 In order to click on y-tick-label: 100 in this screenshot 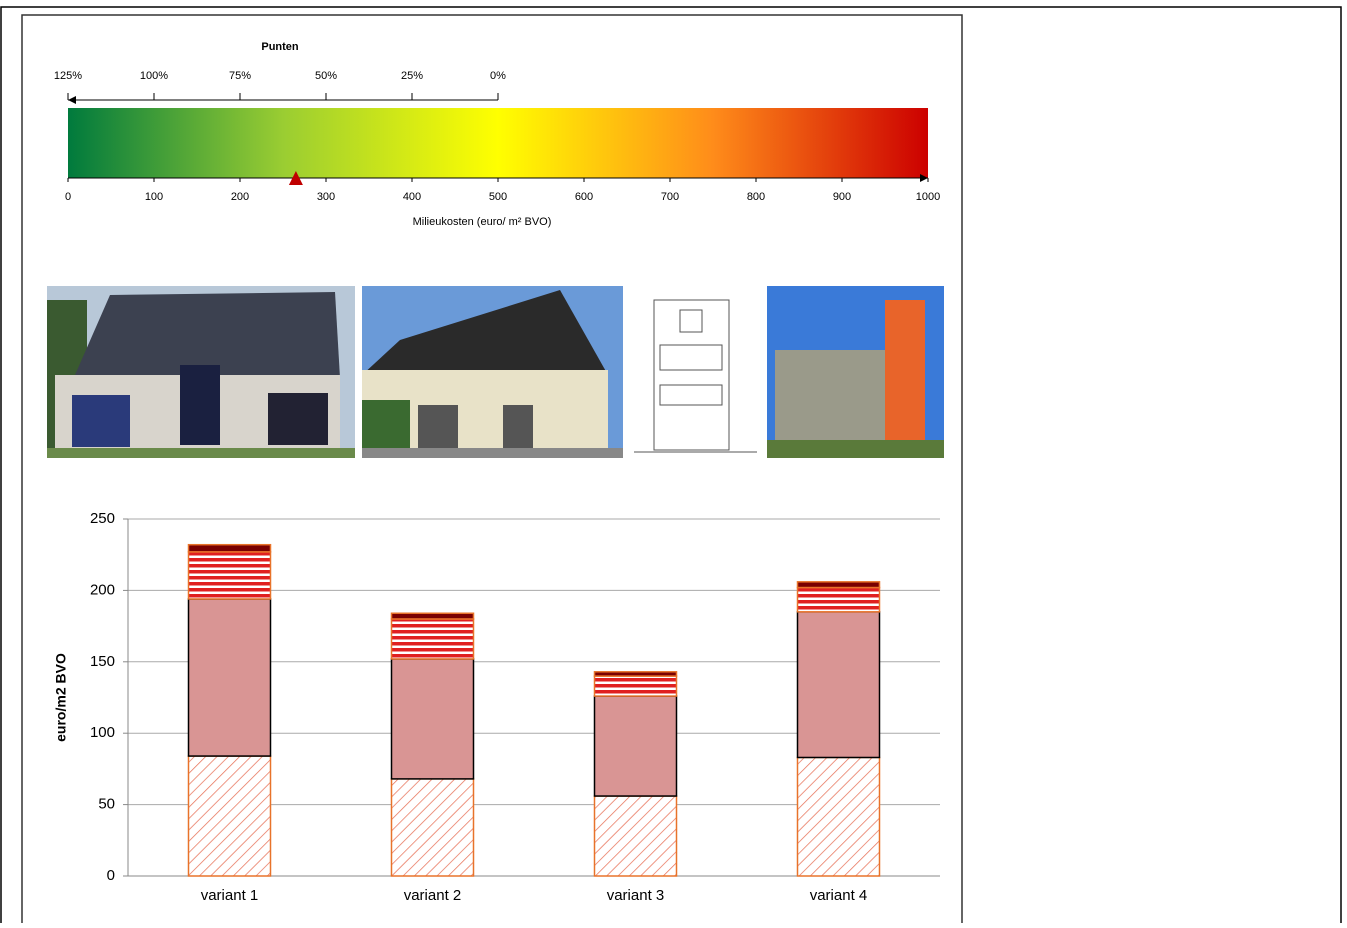, I will do `click(102, 732)`.